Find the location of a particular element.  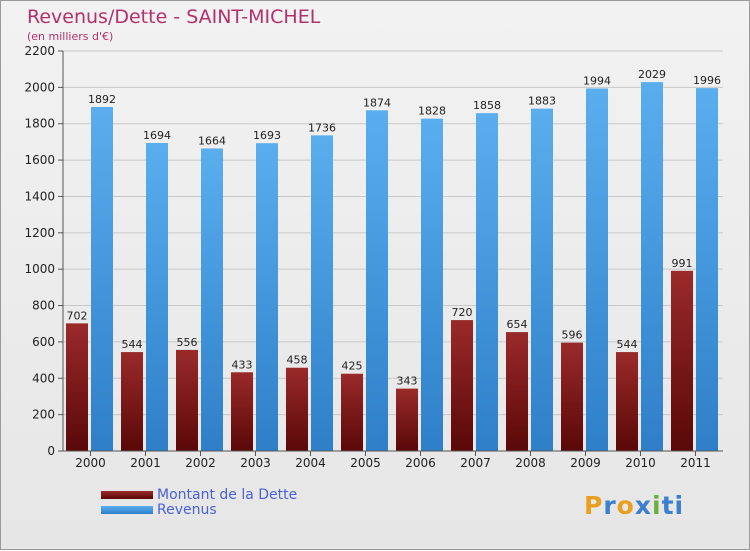

legend-label-debt: Montant de la Dette is located at coordinates (227, 494).